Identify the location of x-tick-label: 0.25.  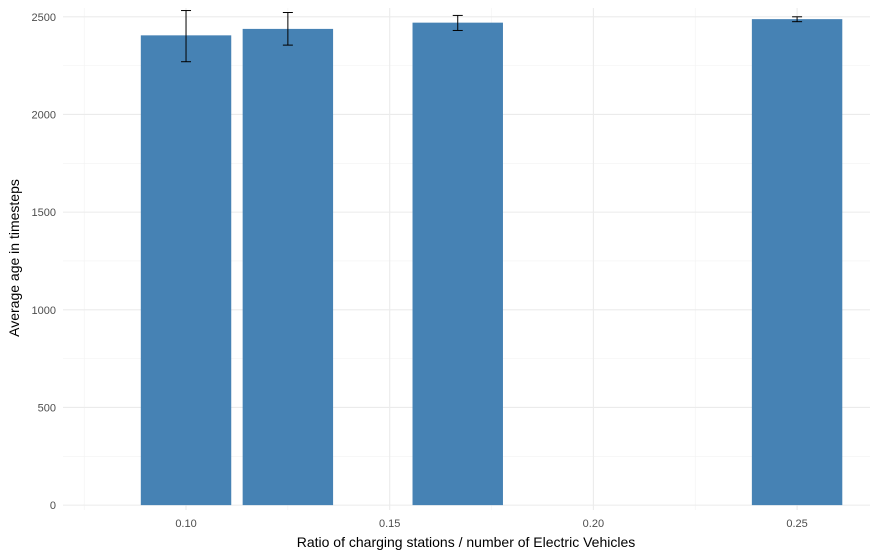
(796, 524).